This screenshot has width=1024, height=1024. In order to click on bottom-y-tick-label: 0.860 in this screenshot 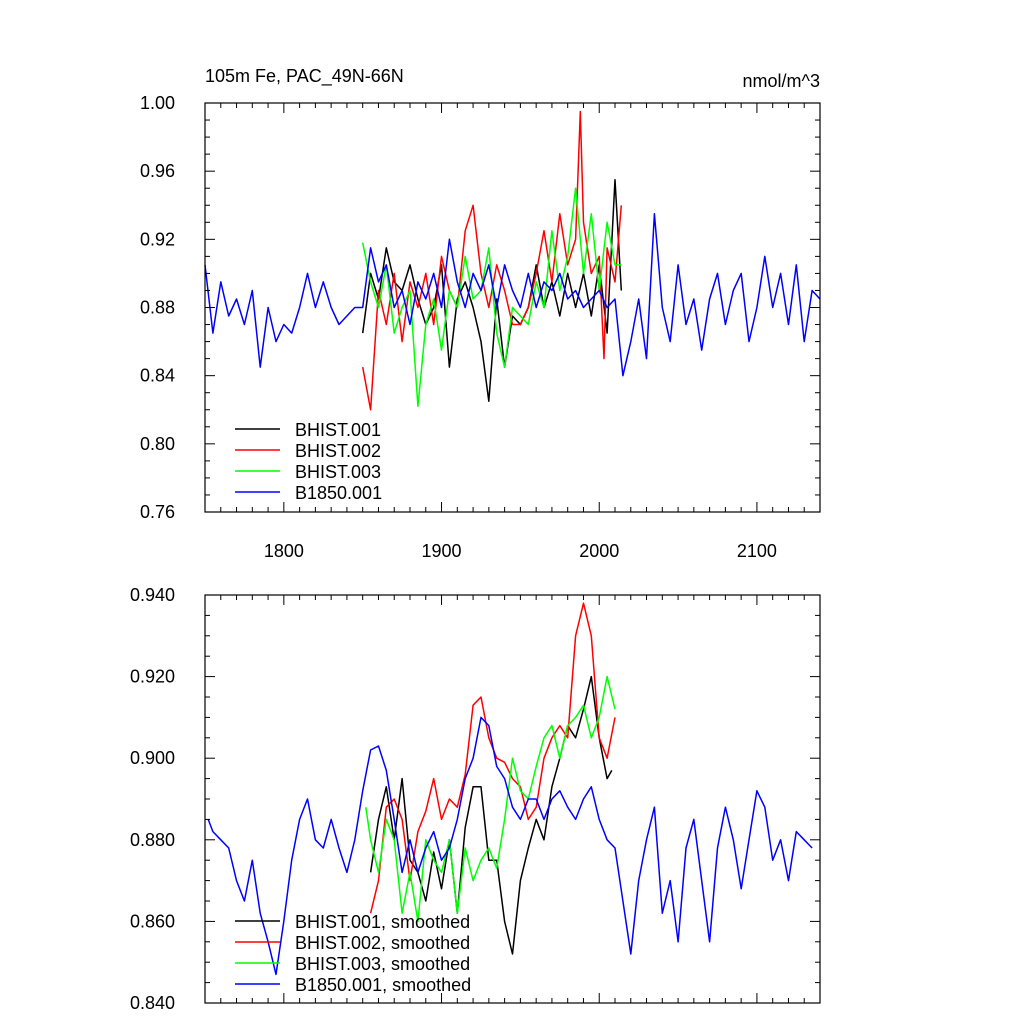, I will do `click(152, 921)`.